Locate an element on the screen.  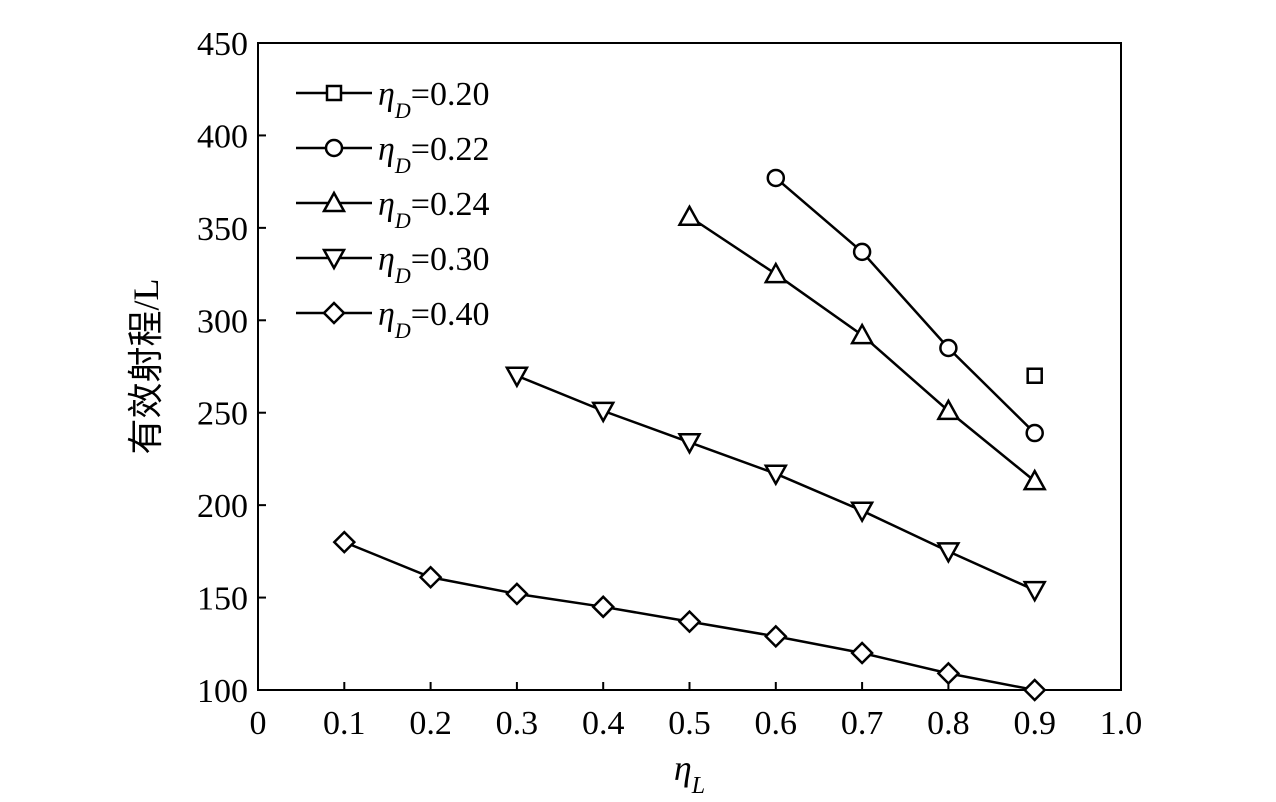
legend-label: ηD=0.22 is located at coordinates (433, 154).